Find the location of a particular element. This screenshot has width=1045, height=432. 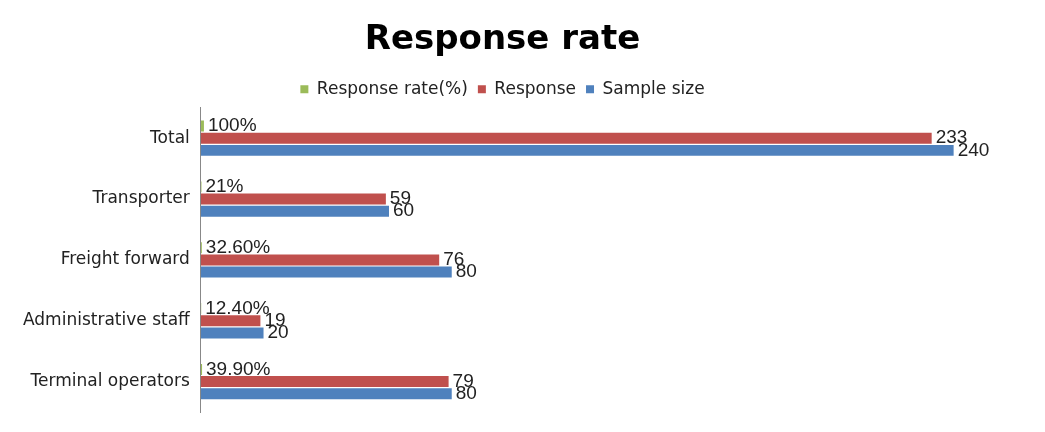

legend-label: Sample size is located at coordinates (653, 87).